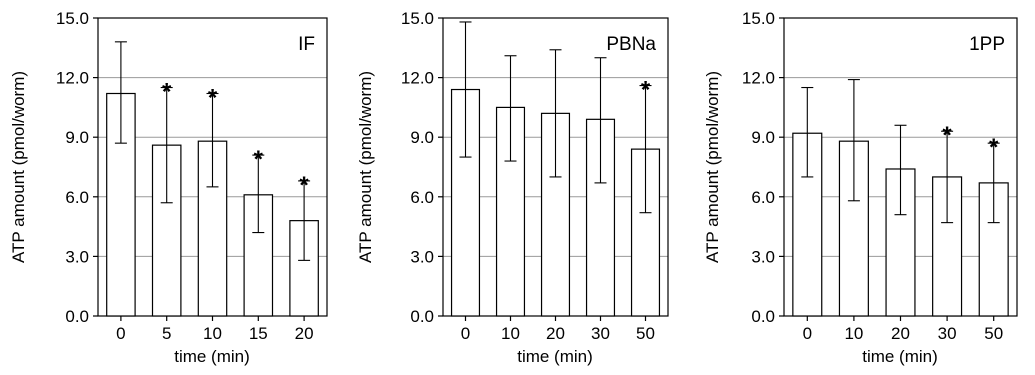 This screenshot has width=1035, height=375. What do you see at coordinates (987, 44) in the screenshot?
I see `panel-label: 1PP` at bounding box center [987, 44].